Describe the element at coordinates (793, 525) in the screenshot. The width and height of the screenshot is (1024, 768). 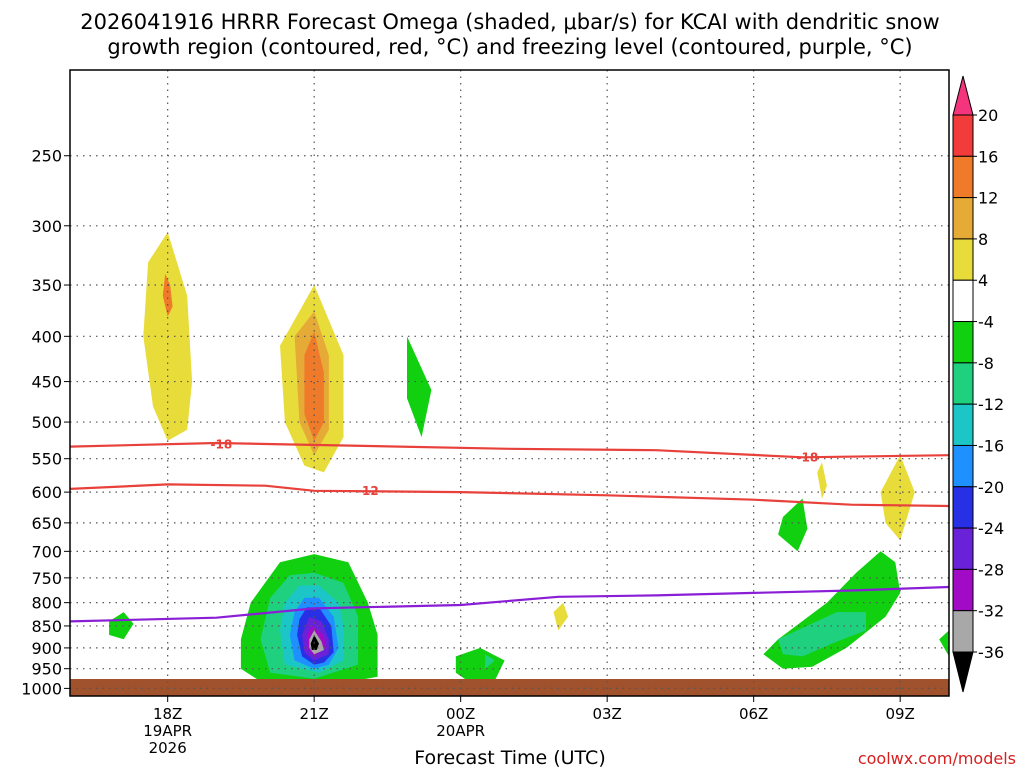
I see `omega-region--4-2` at that location.